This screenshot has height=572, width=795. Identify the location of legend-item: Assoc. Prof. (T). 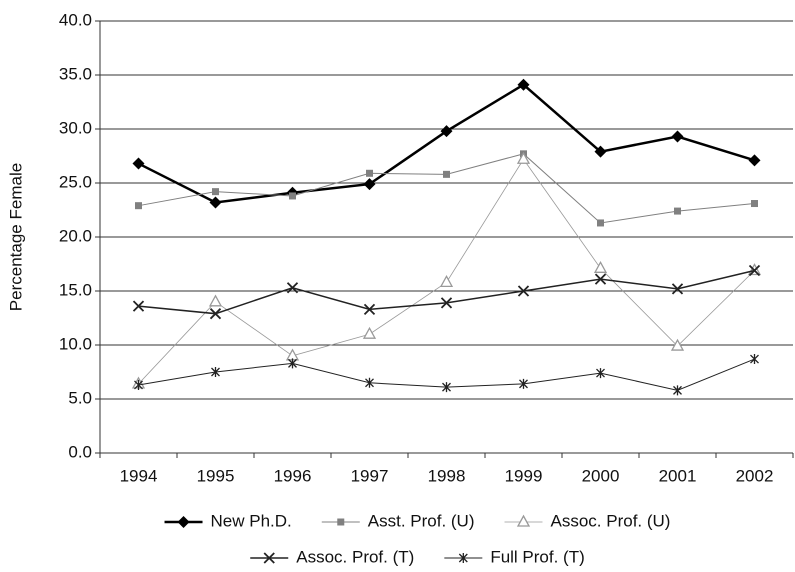
(332, 556).